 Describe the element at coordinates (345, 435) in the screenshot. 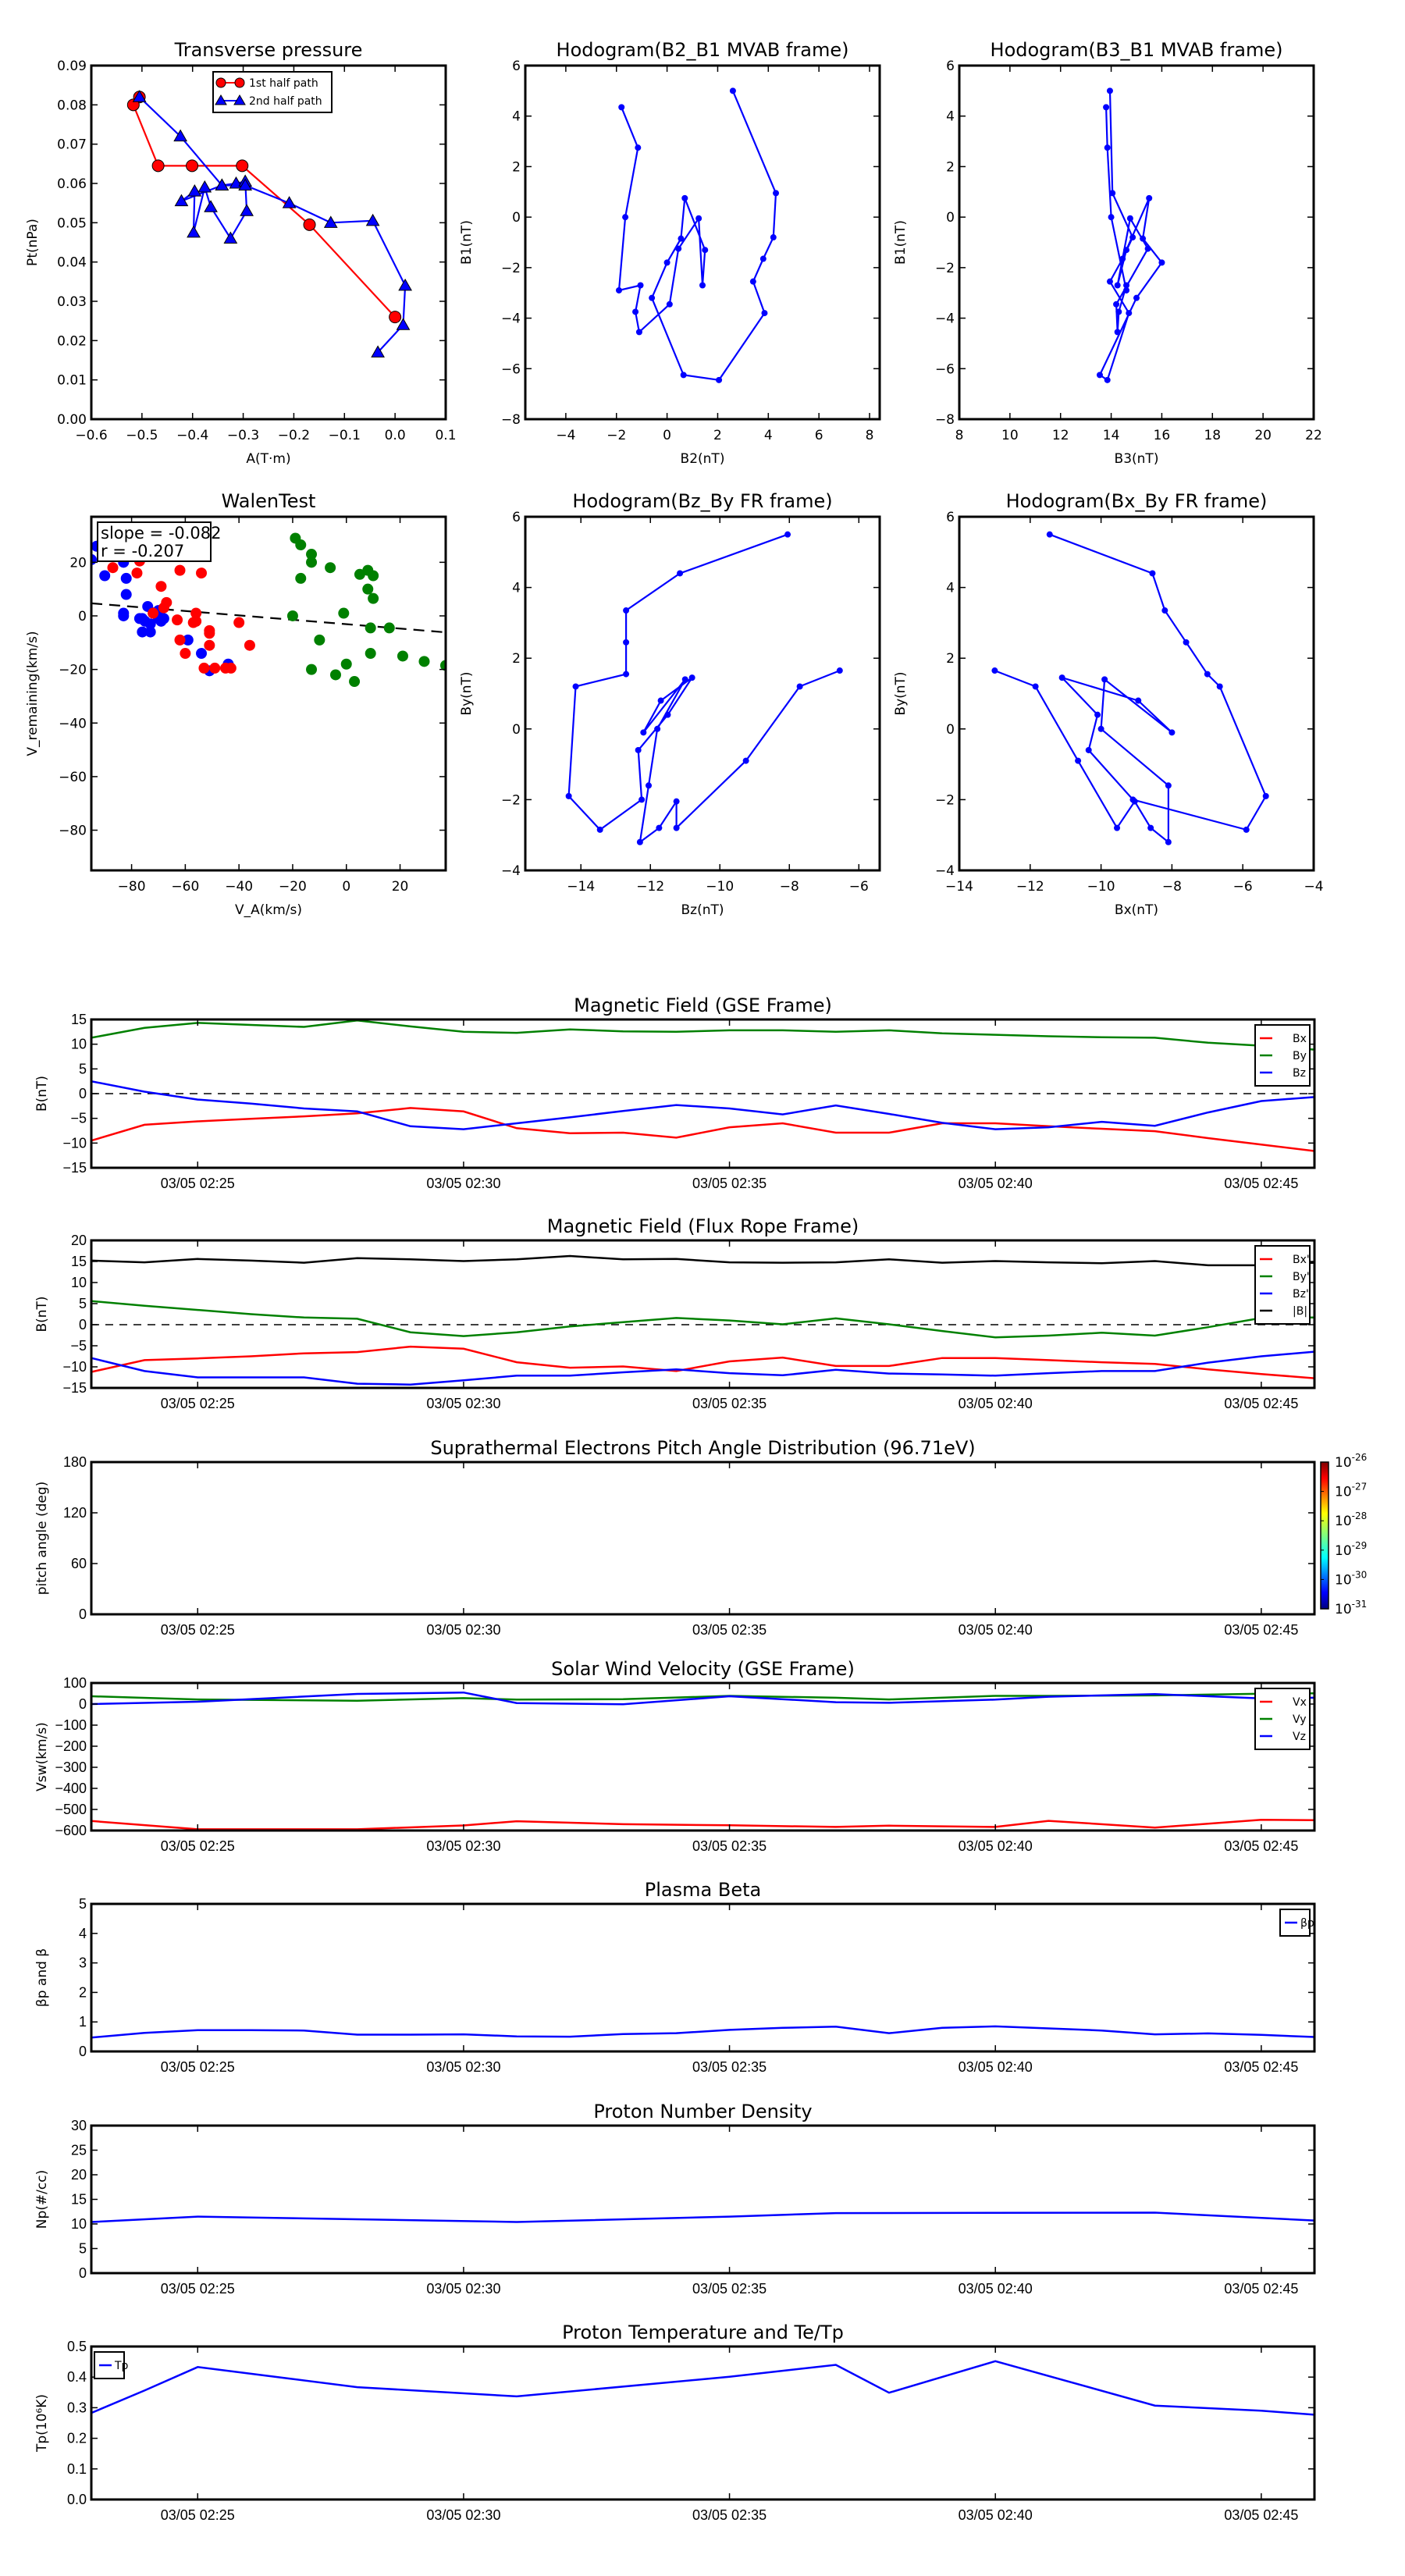

I see `x-tick-label: −0.1` at that location.